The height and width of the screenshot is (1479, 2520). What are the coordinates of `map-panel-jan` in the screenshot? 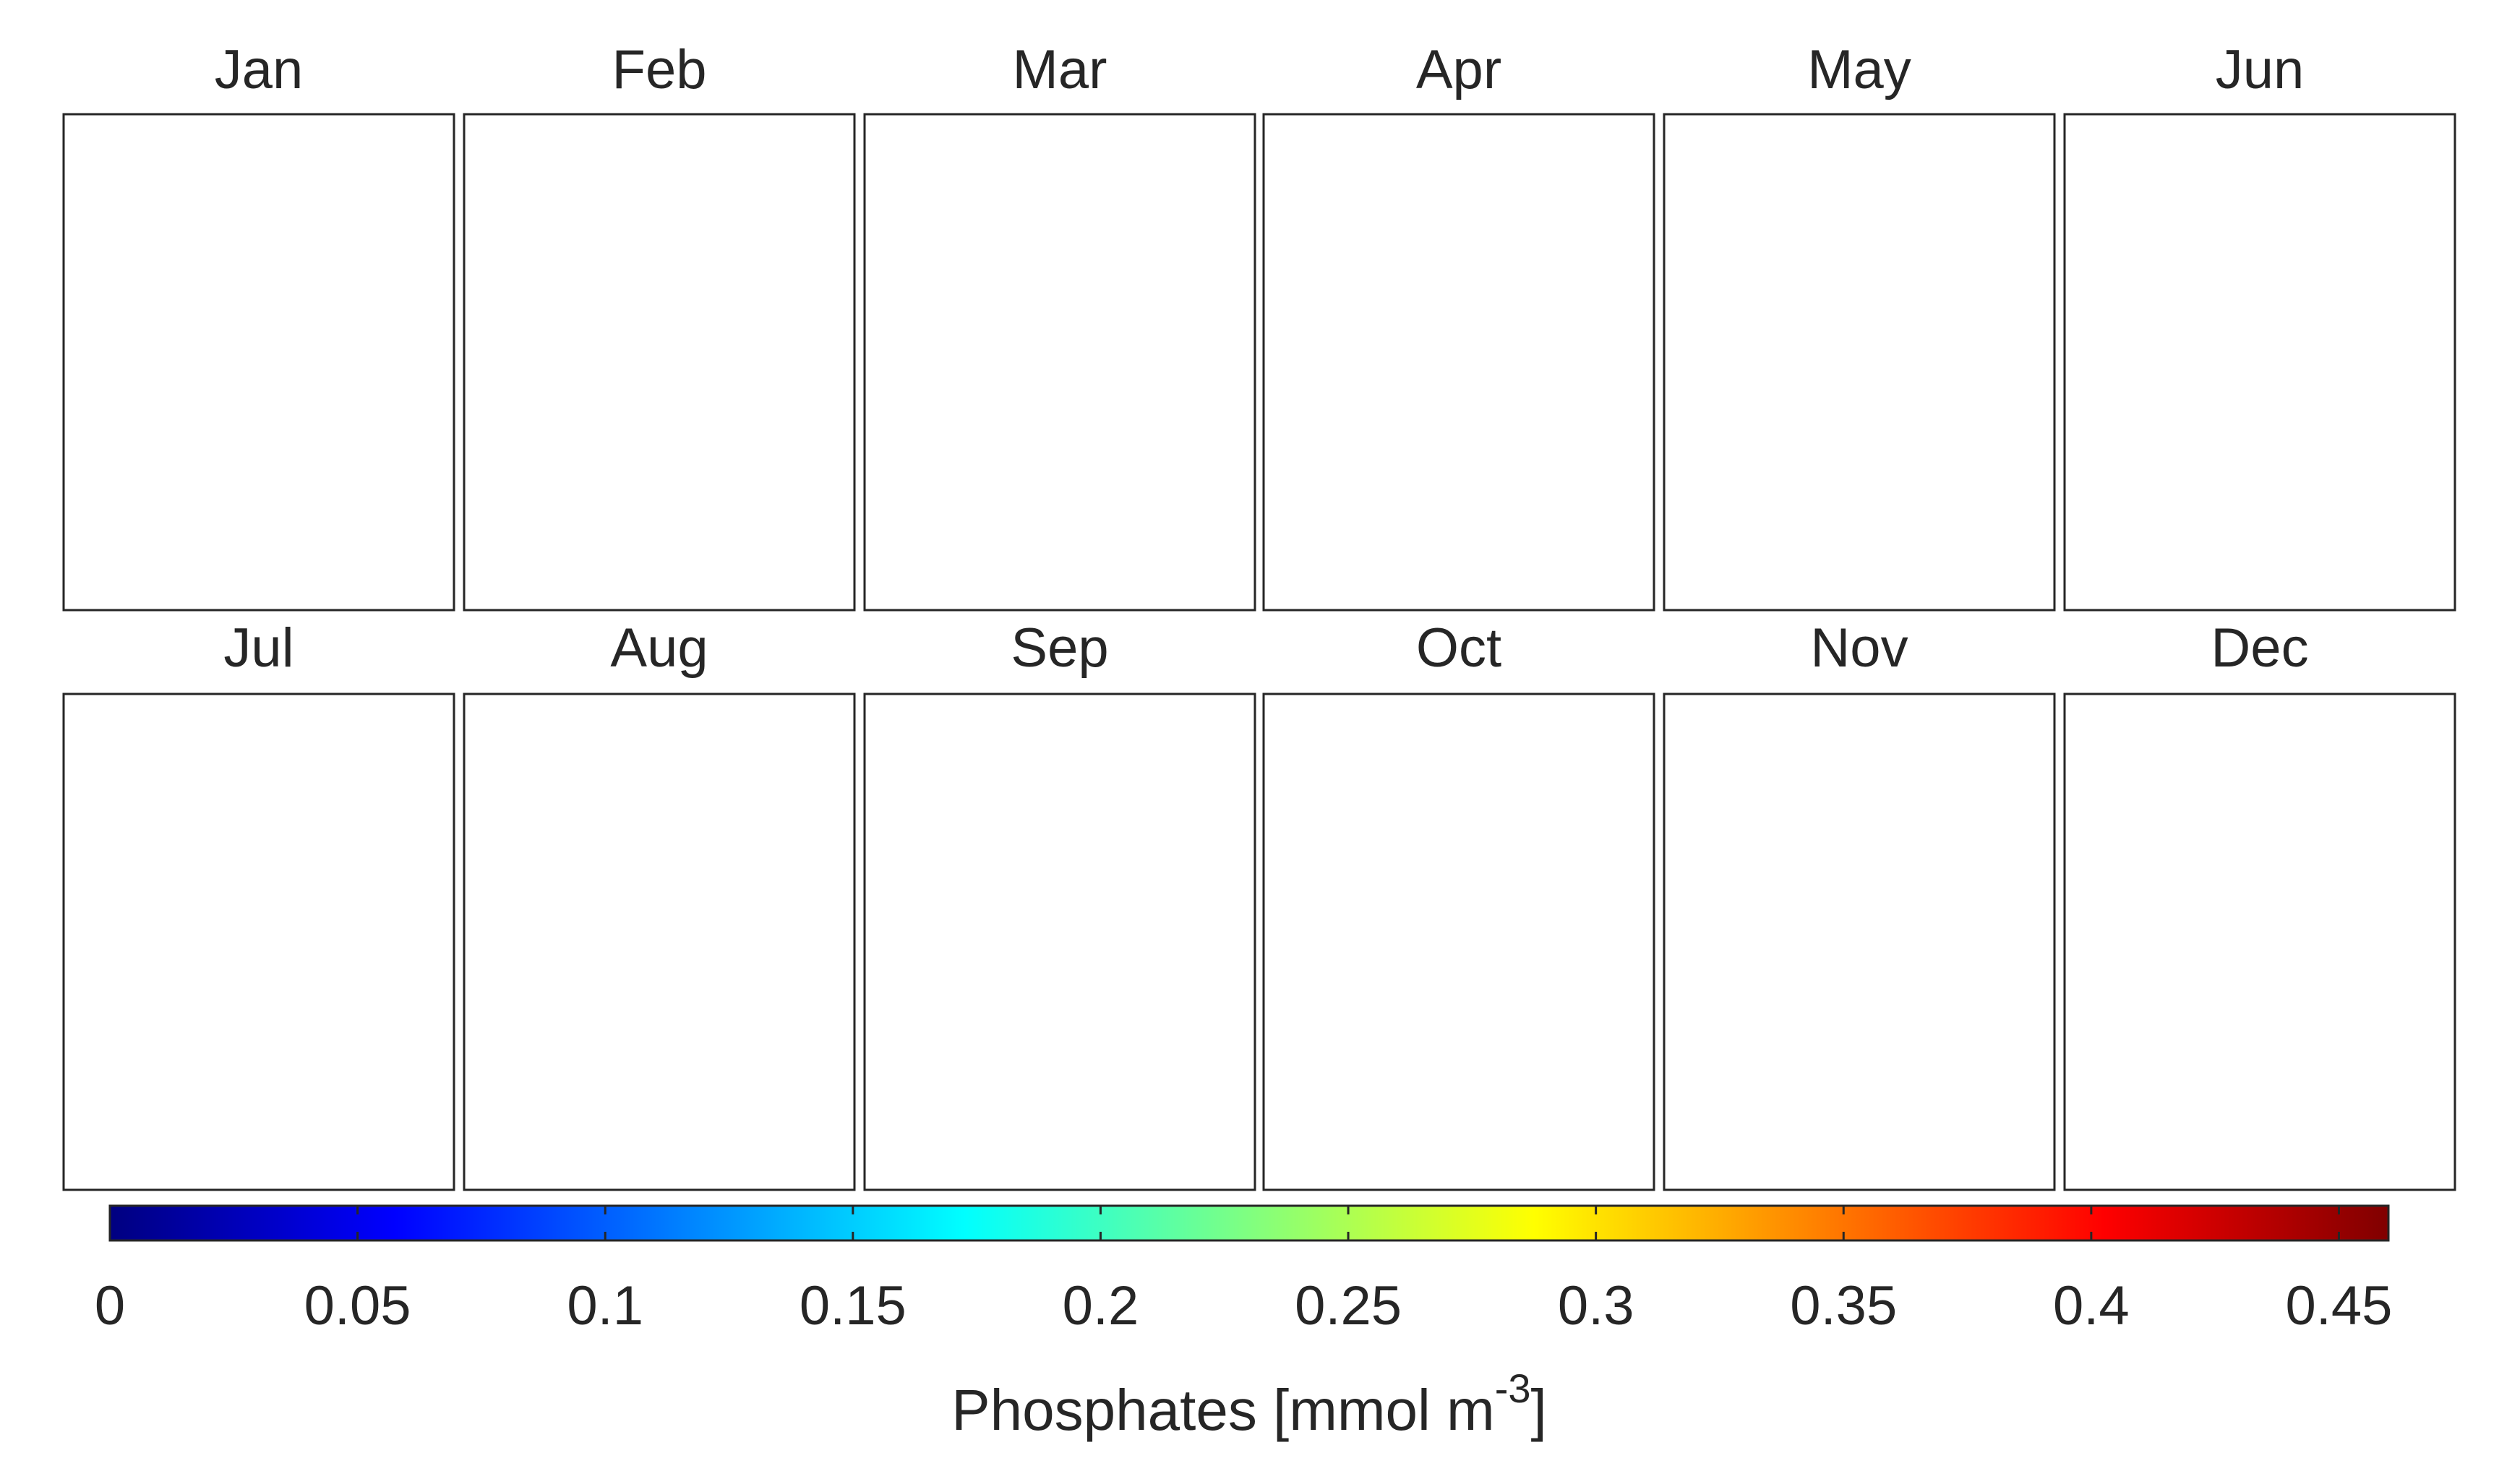 It's located at (258, 363).